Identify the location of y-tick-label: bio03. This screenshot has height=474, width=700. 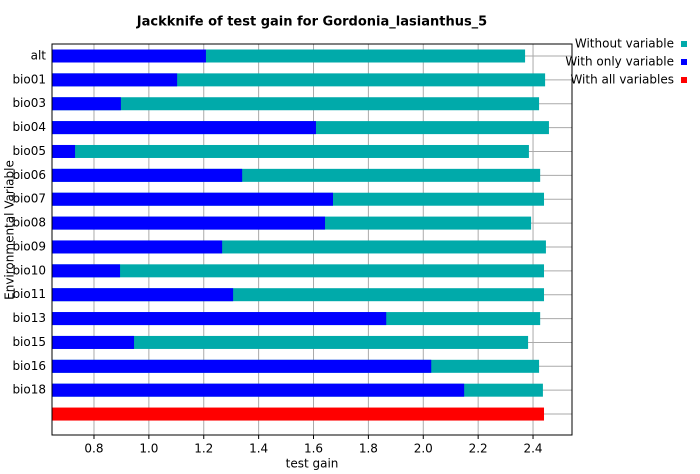
(29, 103).